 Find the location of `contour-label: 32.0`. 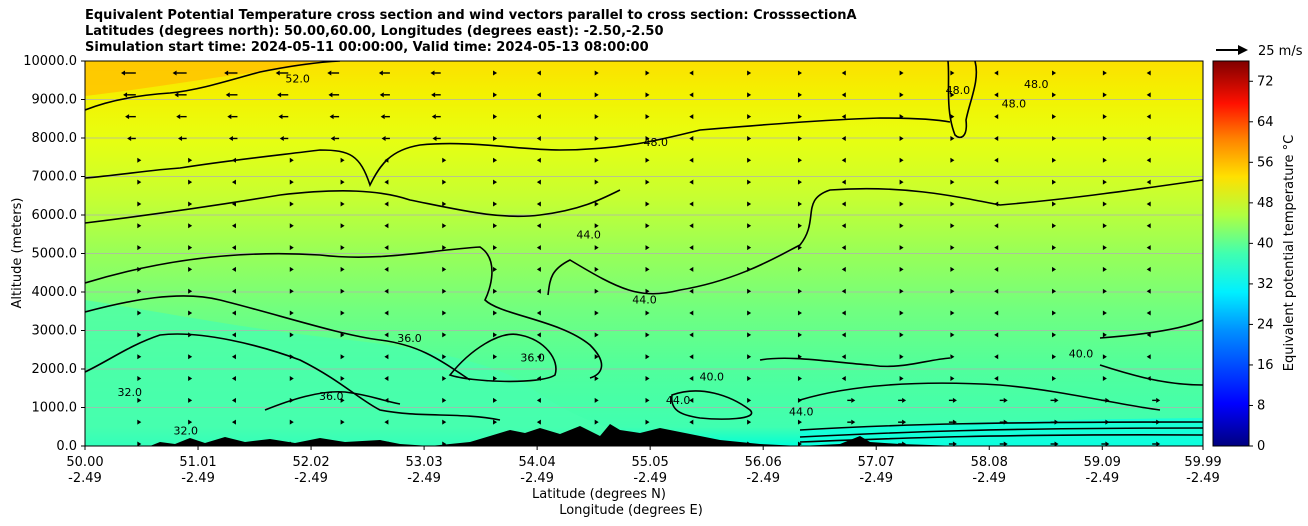

contour-label: 32.0 is located at coordinates (130, 392).